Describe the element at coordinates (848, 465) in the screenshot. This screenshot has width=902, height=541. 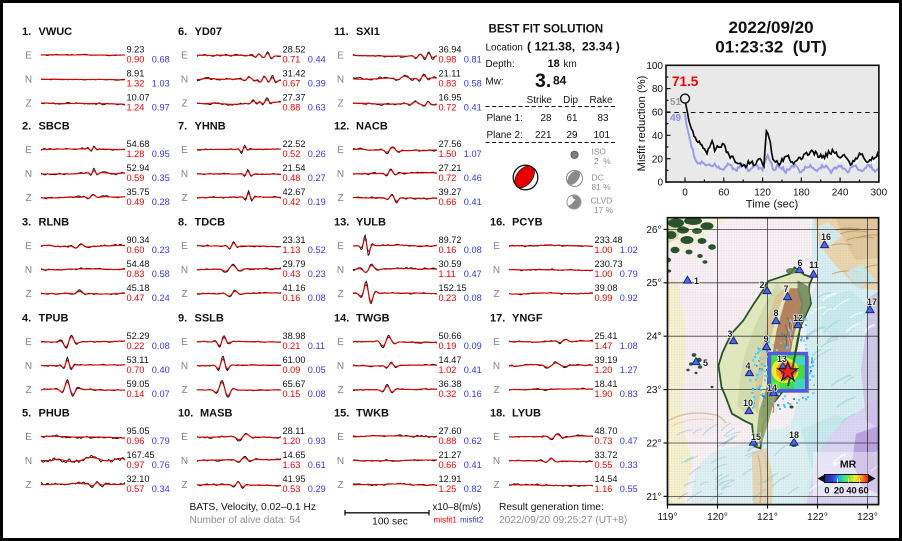
I see `svg-text: MR` at that location.